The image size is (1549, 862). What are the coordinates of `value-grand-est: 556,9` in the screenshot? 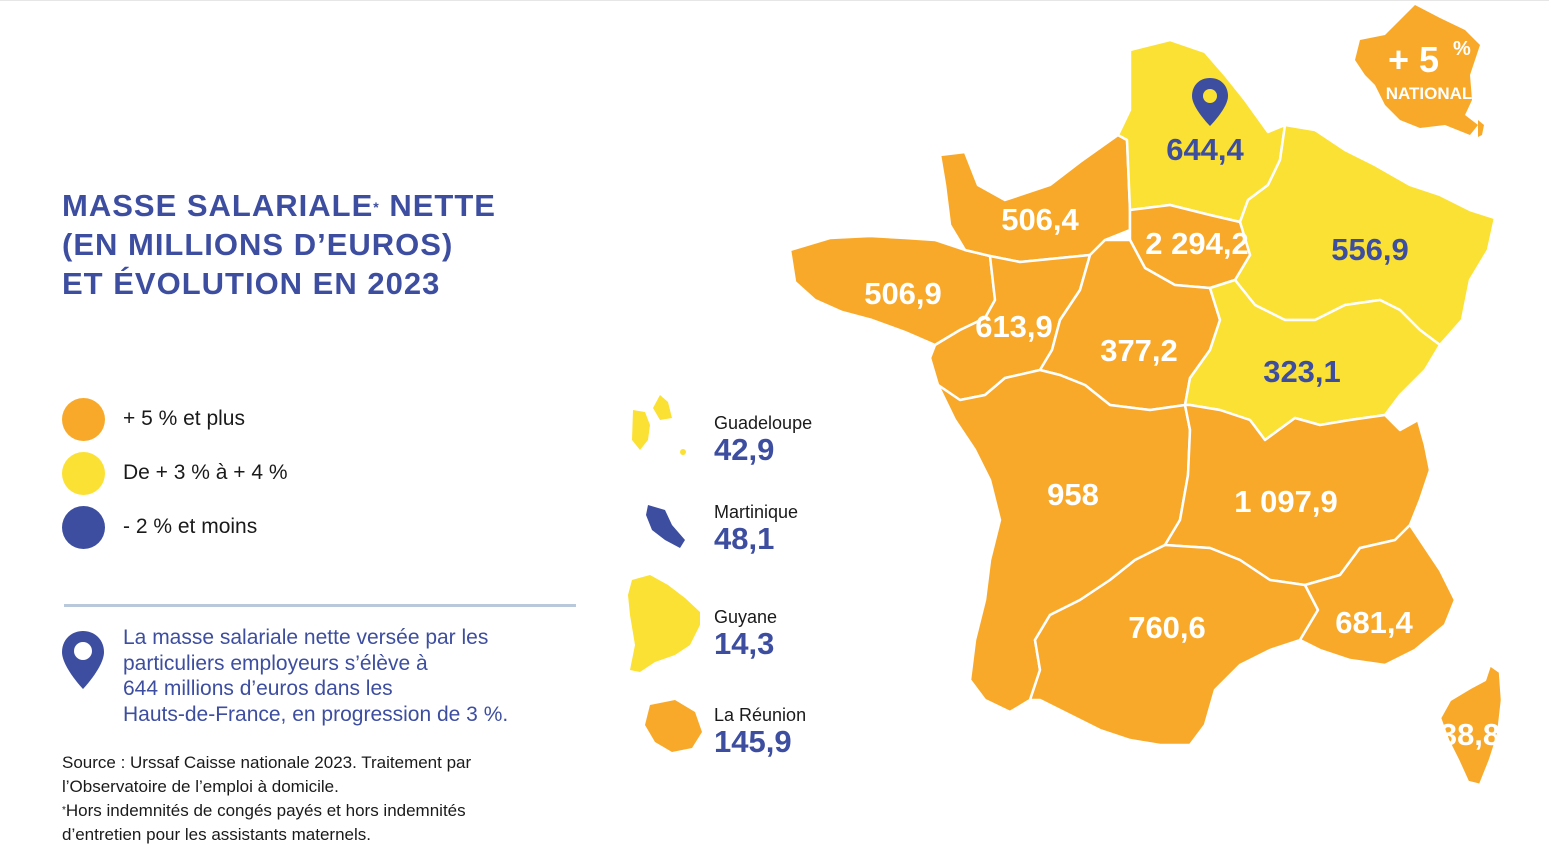 It's located at (1370, 249).